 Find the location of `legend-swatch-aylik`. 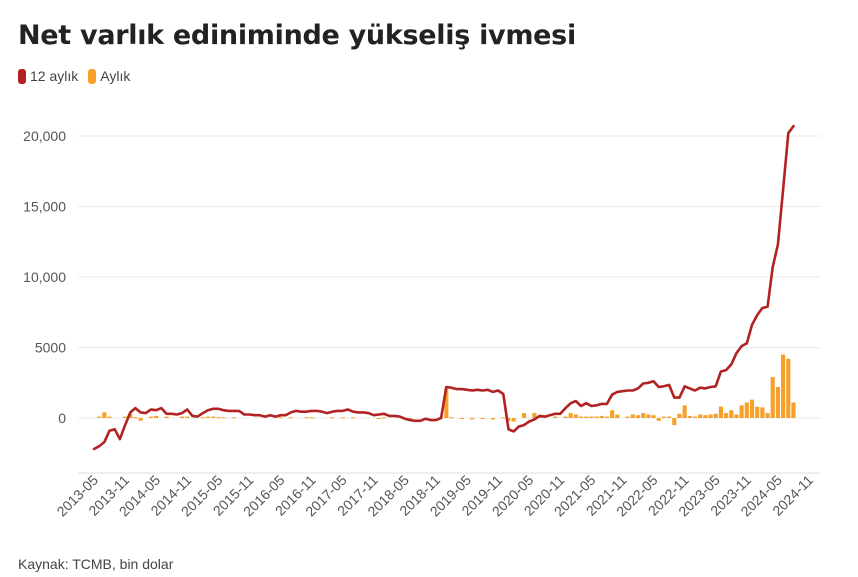

legend-swatch-aylik is located at coordinates (92, 76).